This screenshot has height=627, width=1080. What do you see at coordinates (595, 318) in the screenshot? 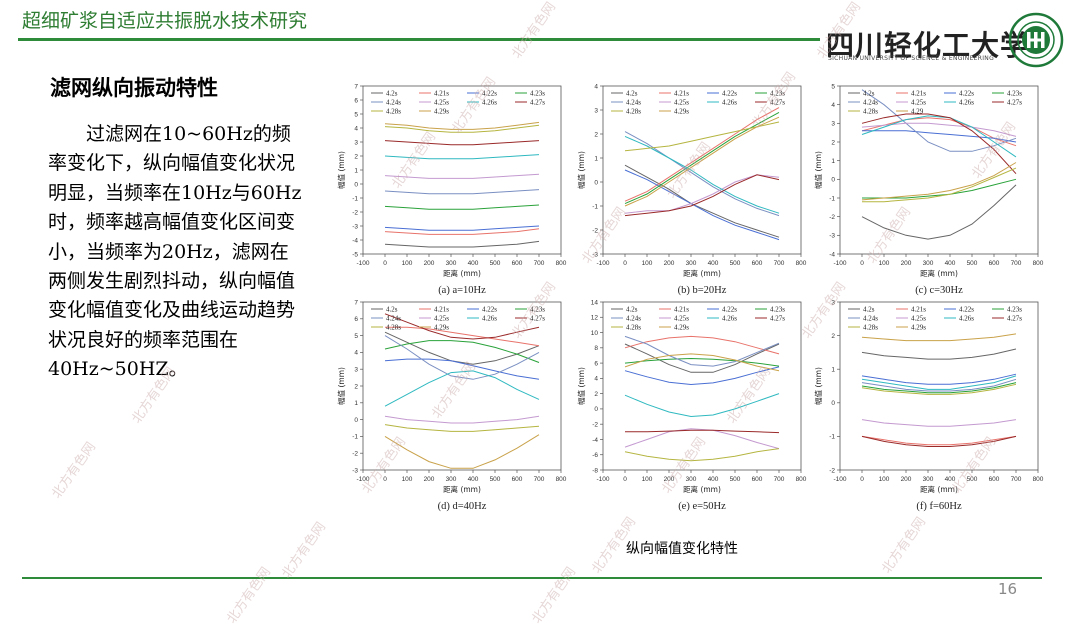
I see `y-tick-label: 12` at bounding box center [595, 318].